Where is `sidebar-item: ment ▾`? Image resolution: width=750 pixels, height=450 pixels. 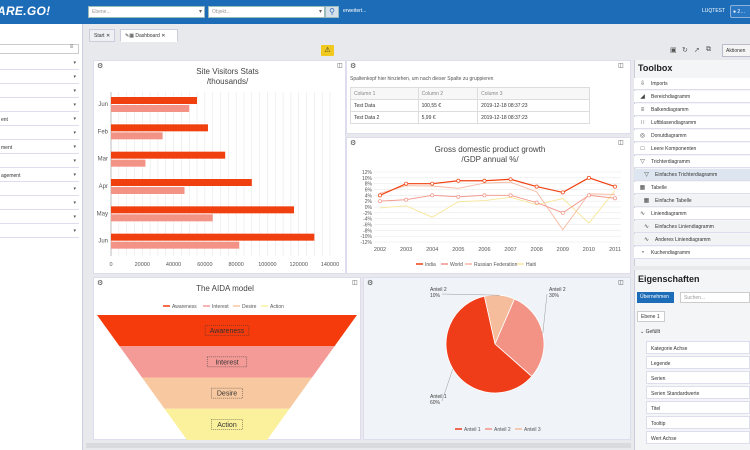 sidebar-item: ment ▾ is located at coordinates (39, 148).